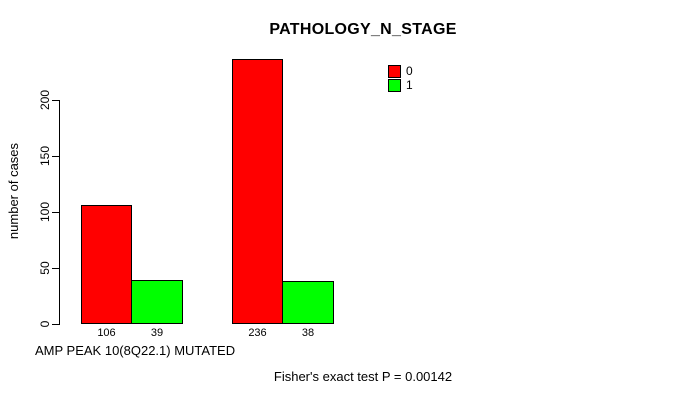 The width and height of the screenshot is (690, 400). I want to click on chart-title: PATHOLOGY_N_STAGE, so click(363, 29).